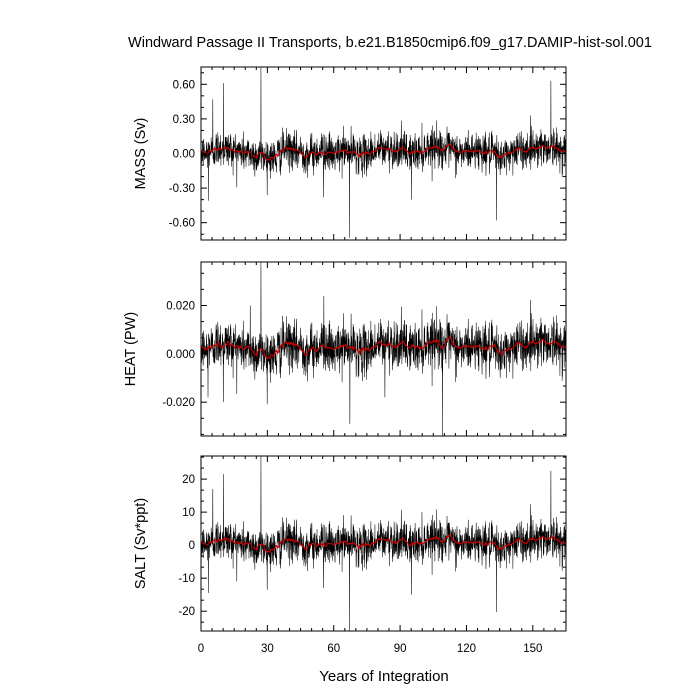  Describe the element at coordinates (141, 543) in the screenshot. I see `y-axis-label: SALT (Sv*ppt)` at that location.